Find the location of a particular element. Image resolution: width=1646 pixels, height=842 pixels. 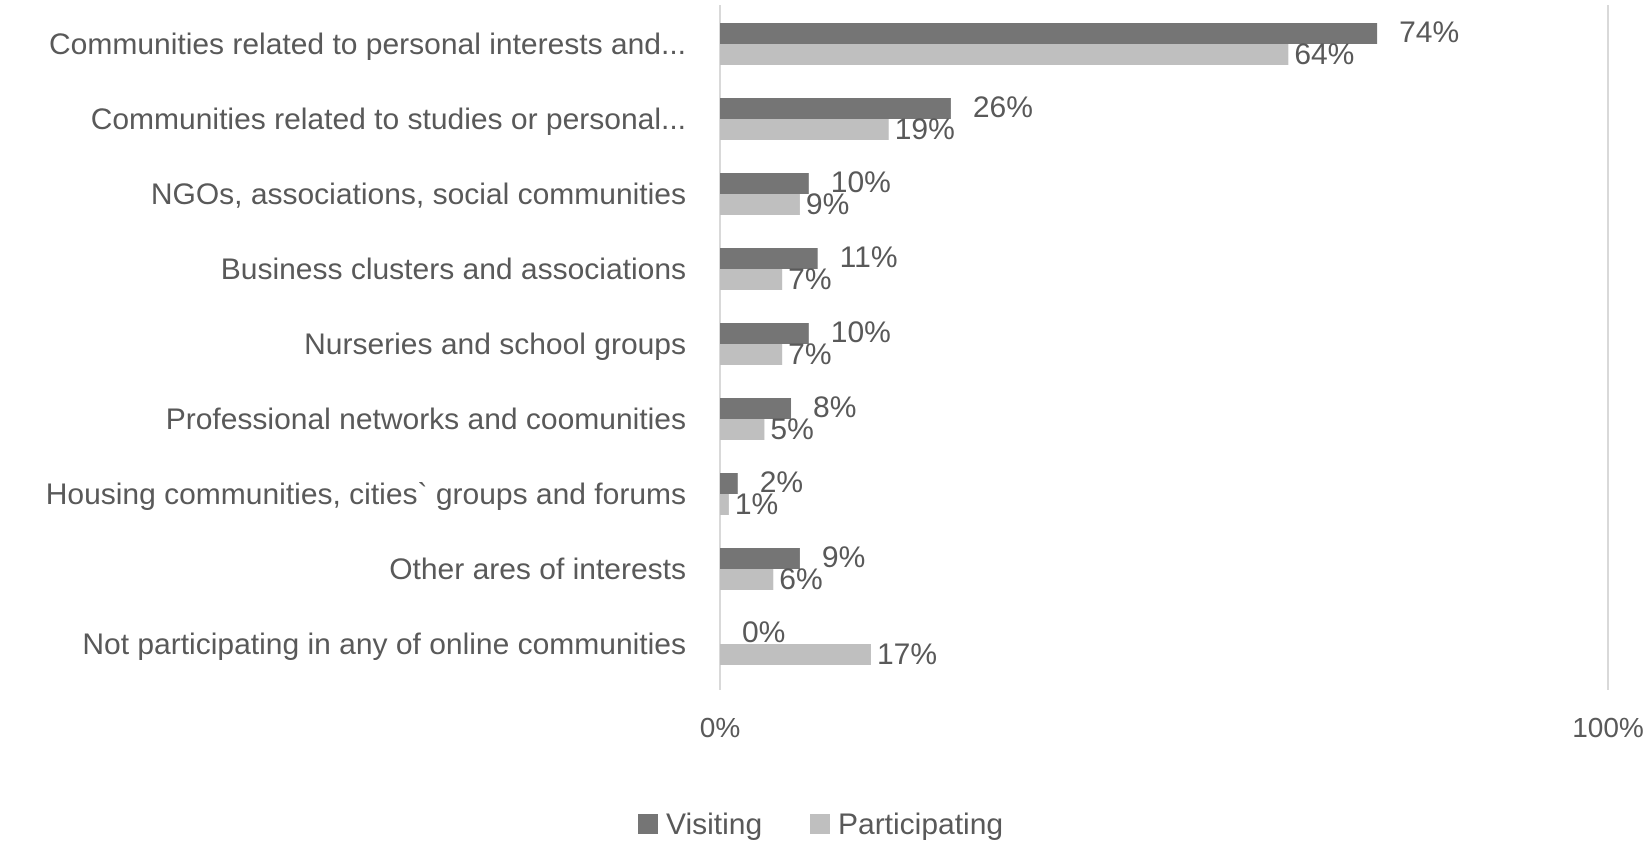

value-label-participating: 5% is located at coordinates (791, 429).